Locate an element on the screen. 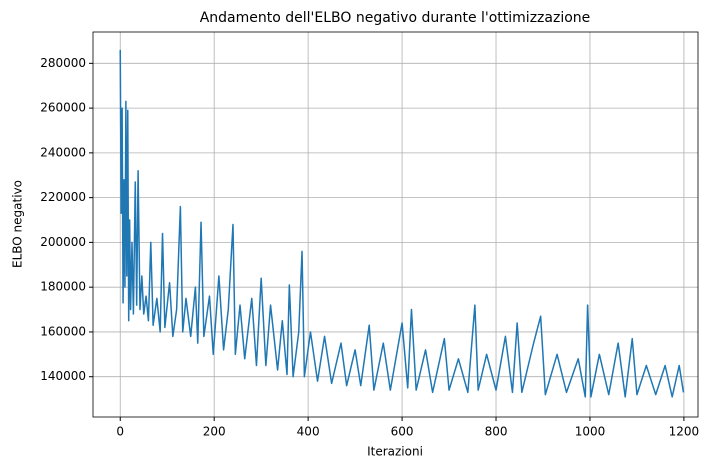 Image resolution: width=722 pixels, height=474 pixels. y-tick-label: 220000 is located at coordinates (63, 197).